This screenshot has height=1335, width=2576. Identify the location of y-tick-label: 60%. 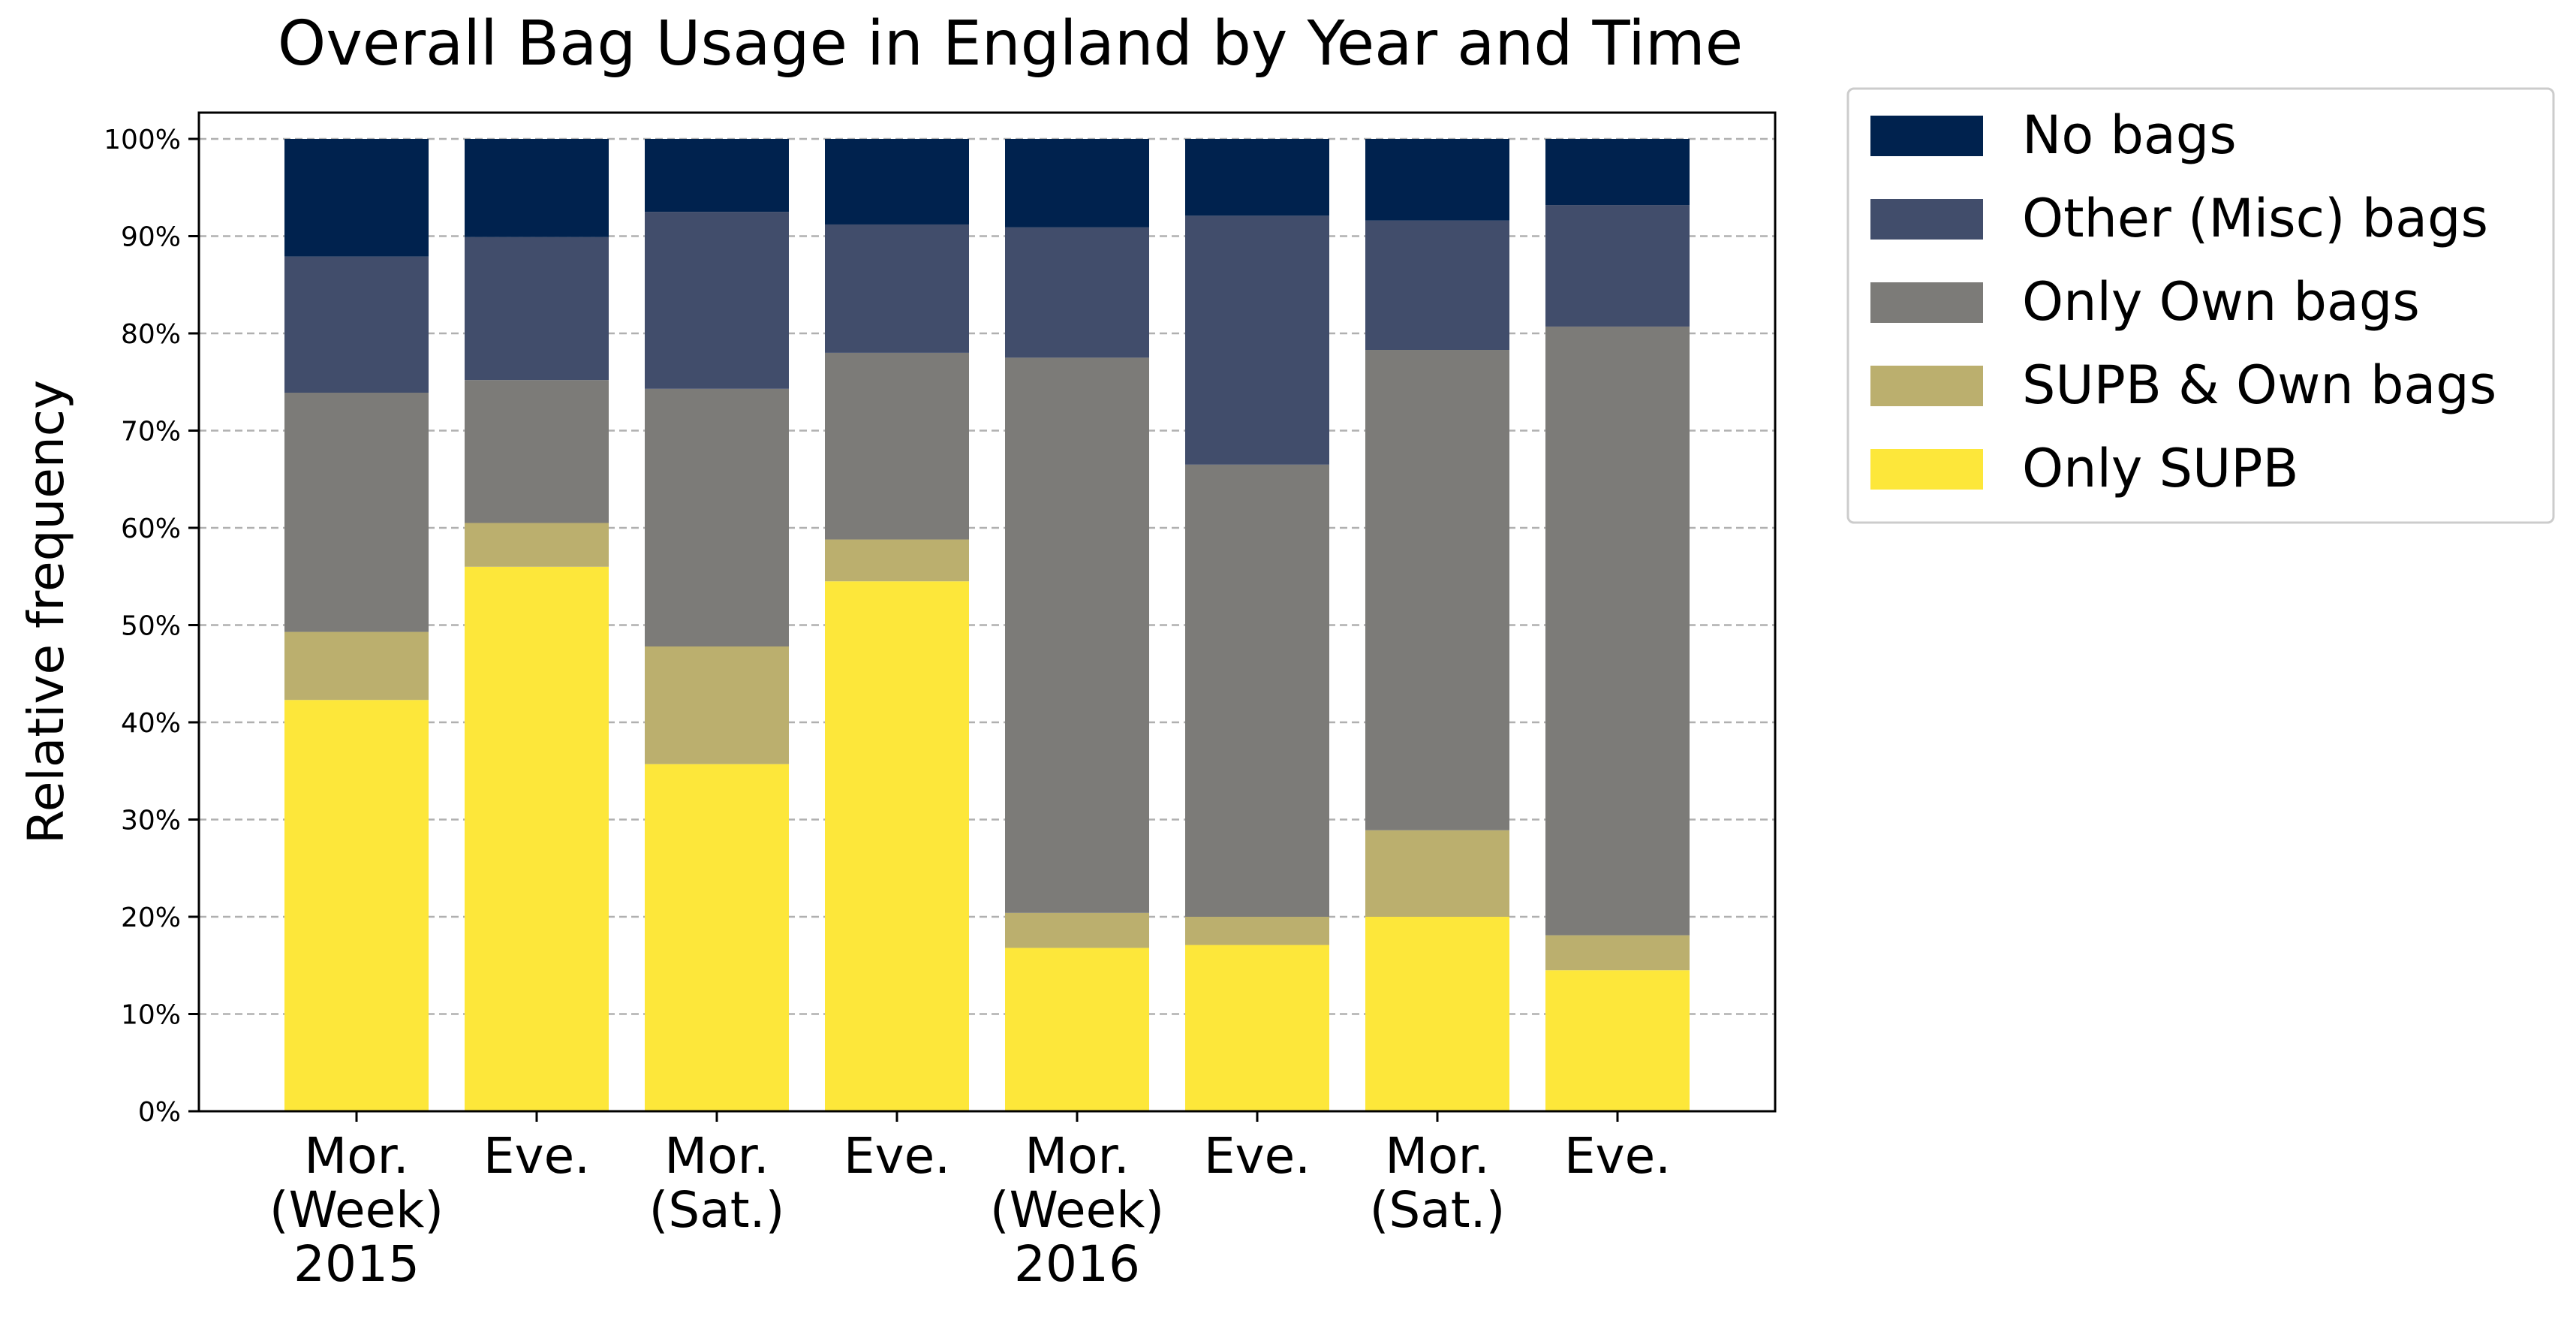
(151, 529).